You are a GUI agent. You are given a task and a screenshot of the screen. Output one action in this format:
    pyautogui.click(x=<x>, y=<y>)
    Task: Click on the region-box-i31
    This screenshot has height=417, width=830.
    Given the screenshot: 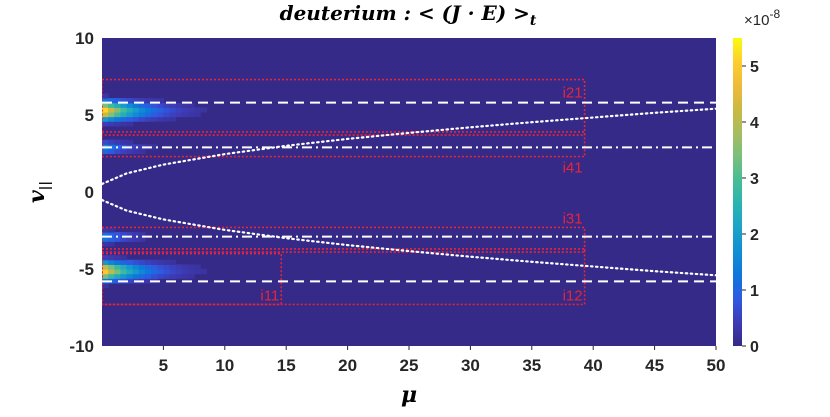 What is the action you would take?
    pyautogui.click(x=344, y=239)
    